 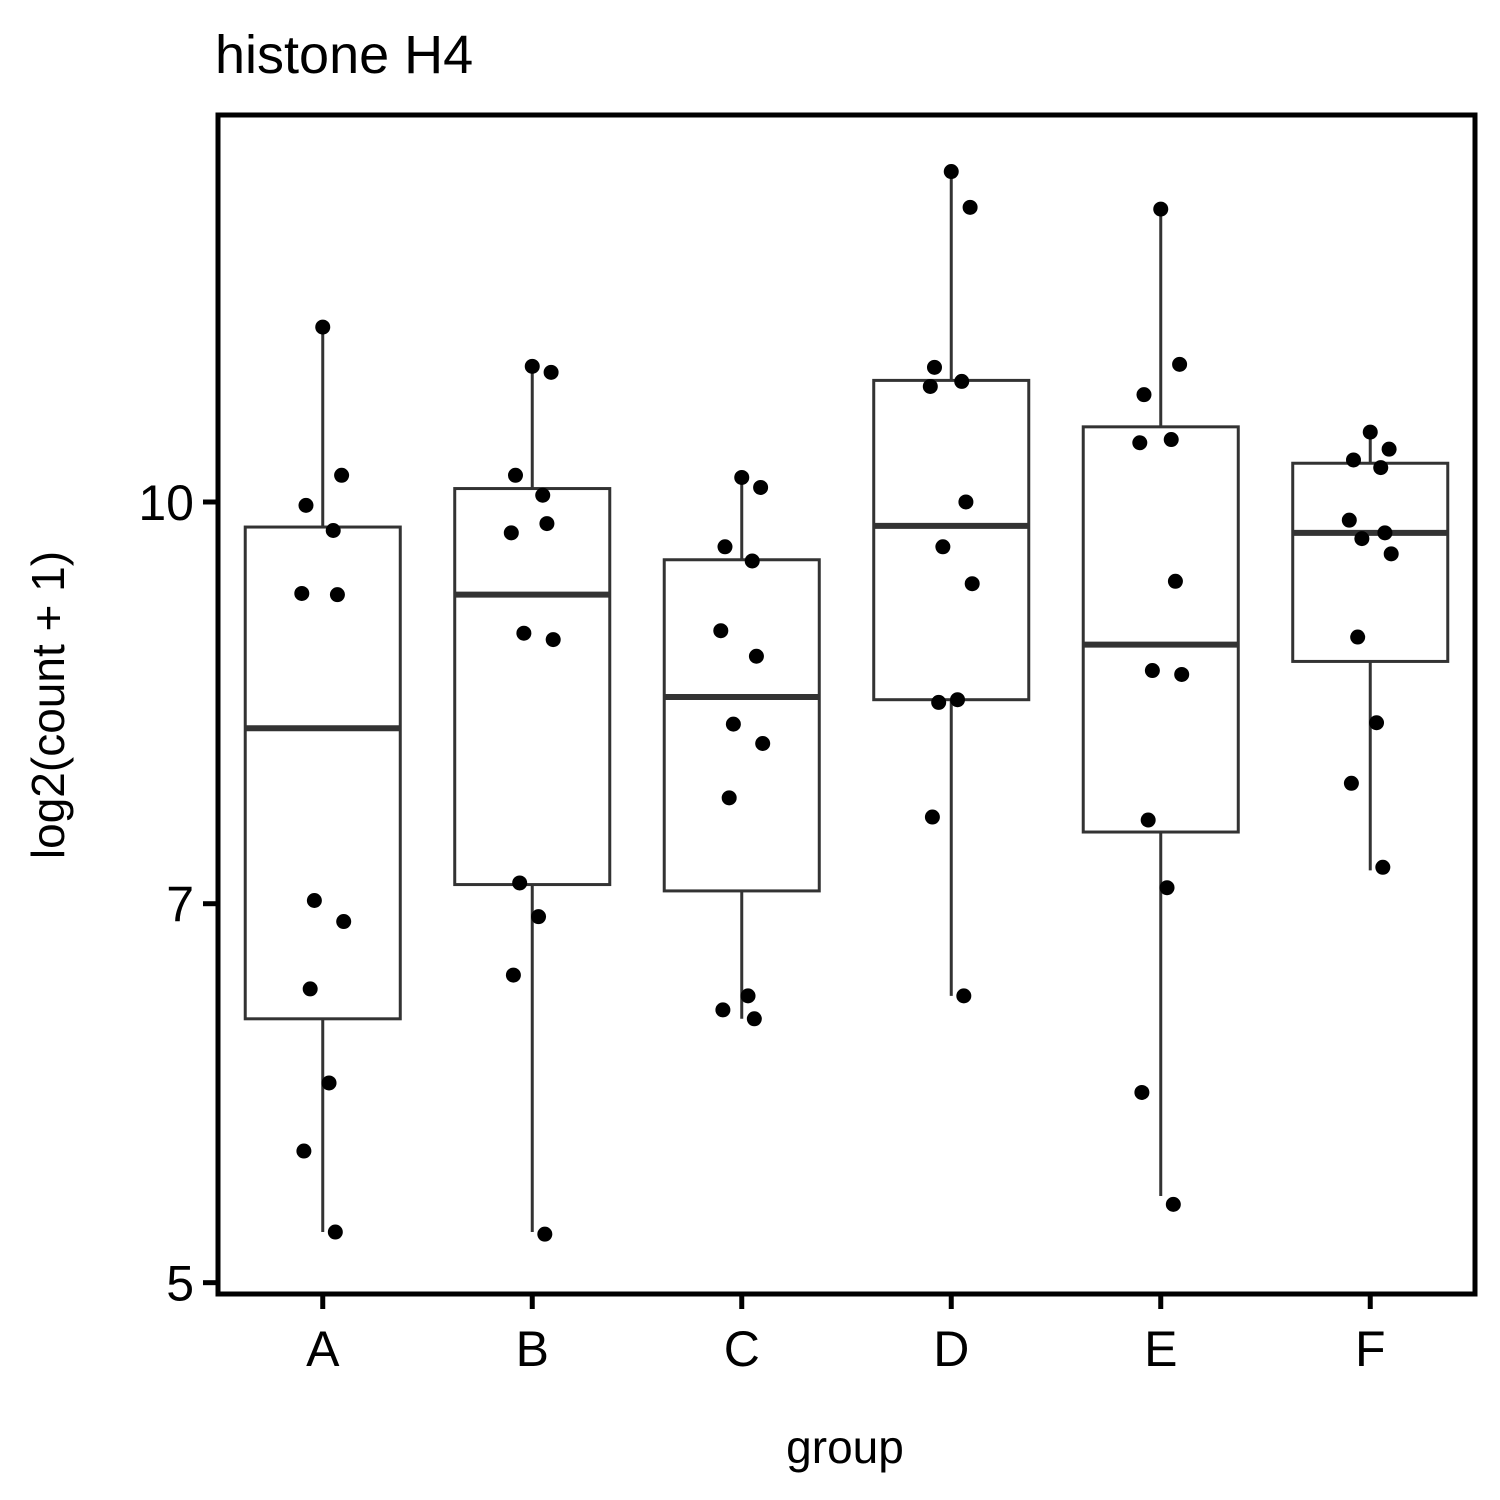 I want to click on y-axis: 5 7 10, so click(x=178, y=893).